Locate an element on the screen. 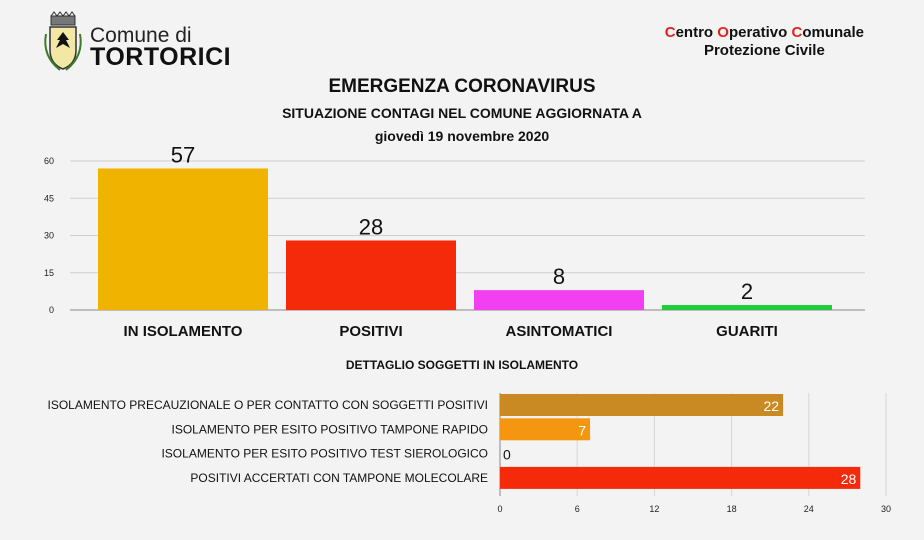 The height and width of the screenshot is (540, 924). coc-letter-c2: C is located at coordinates (797, 32).